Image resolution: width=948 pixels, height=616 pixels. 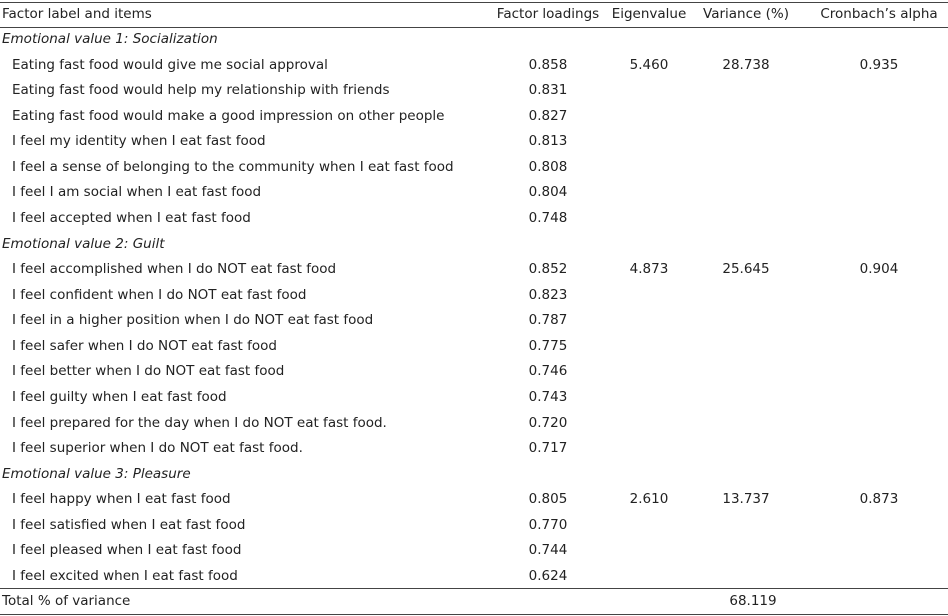 I want to click on group-label: Emotional value 2: Guilt, so click(x=83, y=243).